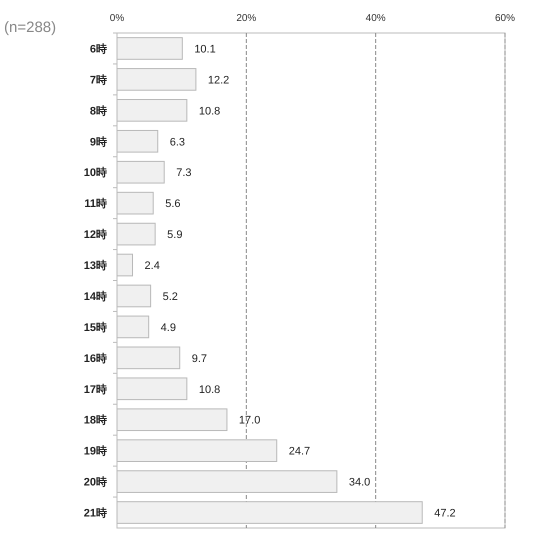 The width and height of the screenshot is (533, 535). Describe the element at coordinates (95, 358) in the screenshot. I see `y-tick-label: 16時` at that location.